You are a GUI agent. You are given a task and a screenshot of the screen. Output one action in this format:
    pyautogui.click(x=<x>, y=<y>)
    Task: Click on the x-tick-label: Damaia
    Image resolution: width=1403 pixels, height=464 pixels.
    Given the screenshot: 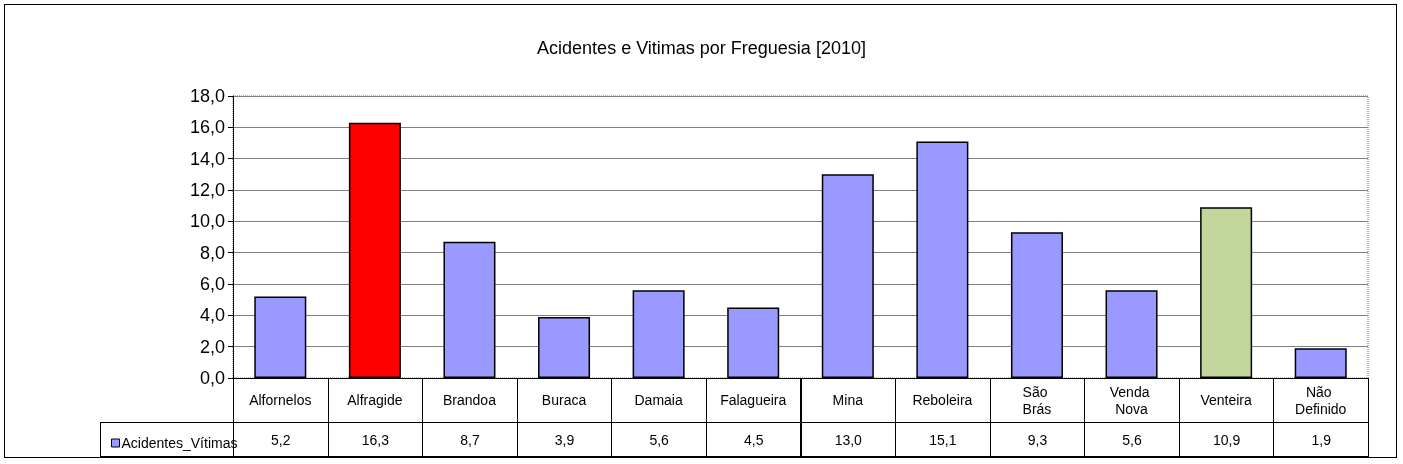 What is the action you would take?
    pyautogui.click(x=658, y=400)
    